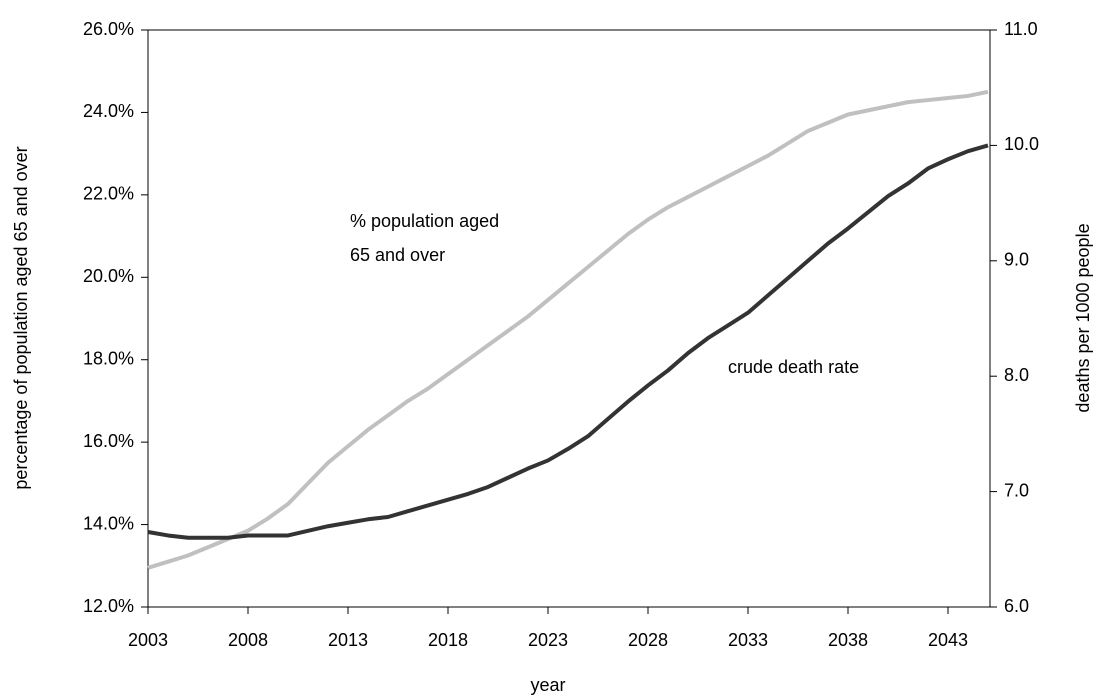 This screenshot has width=1100, height=698. I want to click on y2-tick-label: 8.0, so click(1016, 375).